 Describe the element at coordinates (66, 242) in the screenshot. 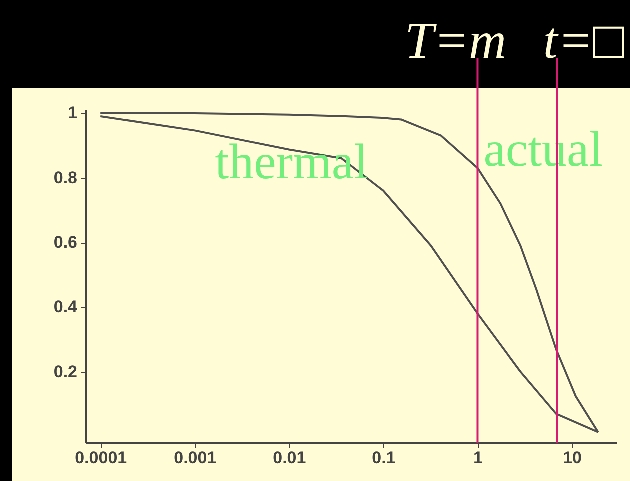

I see `y-tick-label: 0.6` at that location.